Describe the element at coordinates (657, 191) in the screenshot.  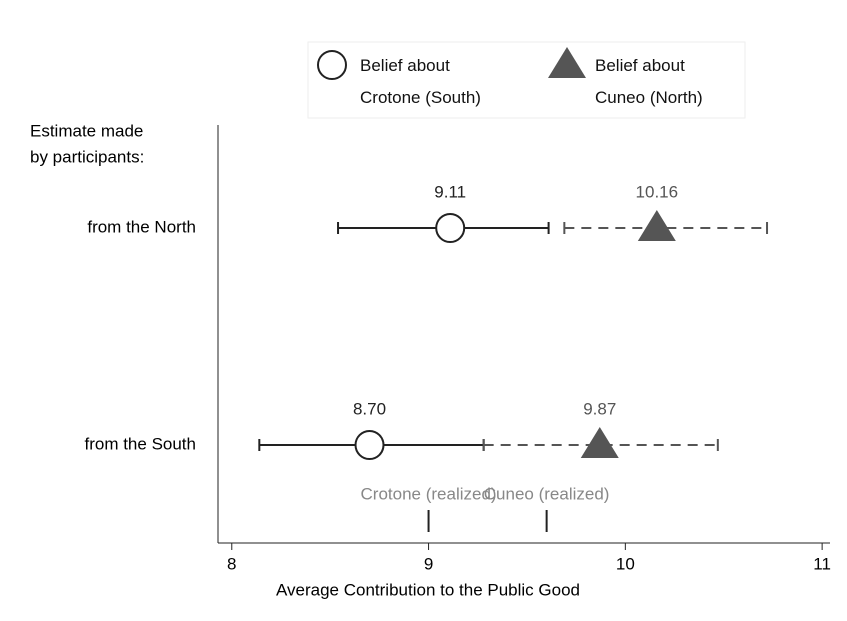
I see `data-label: 10.16` at that location.